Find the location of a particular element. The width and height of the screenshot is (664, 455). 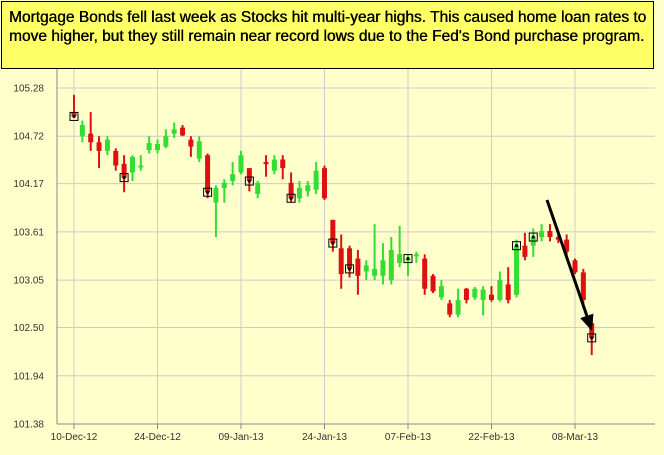

x-tick-label: 24-Jan-13 is located at coordinates (324, 437).